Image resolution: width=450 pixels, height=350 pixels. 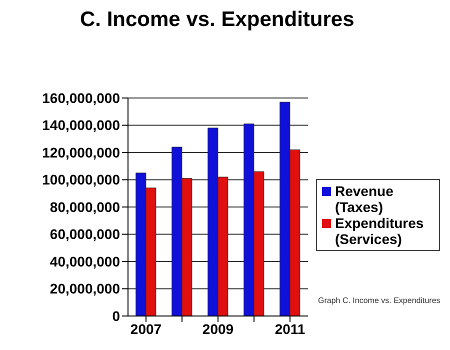 I want to click on y-tick-label: 120,000,000, so click(x=81, y=152).